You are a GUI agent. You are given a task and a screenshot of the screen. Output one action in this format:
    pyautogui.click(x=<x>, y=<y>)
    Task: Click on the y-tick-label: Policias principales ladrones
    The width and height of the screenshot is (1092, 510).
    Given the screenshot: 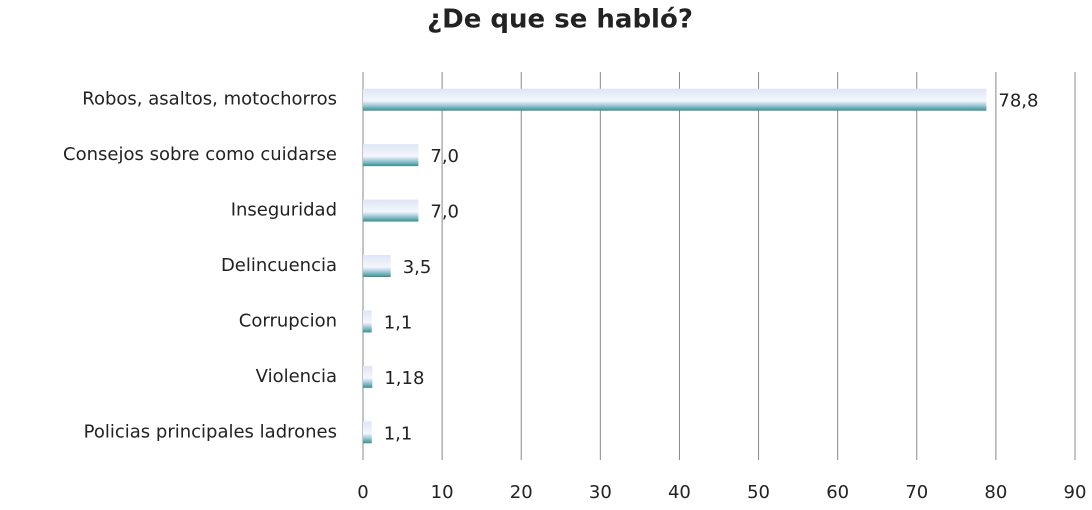 What is the action you would take?
    pyautogui.click(x=210, y=431)
    